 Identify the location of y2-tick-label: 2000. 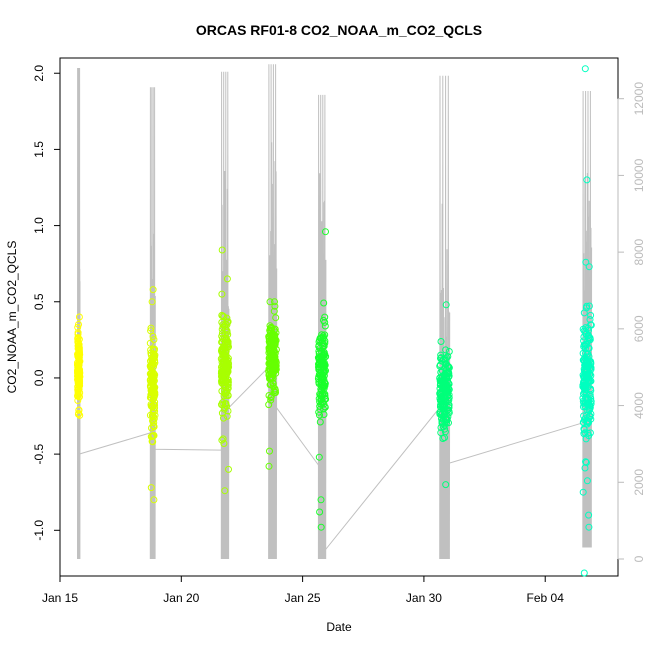
(639, 482).